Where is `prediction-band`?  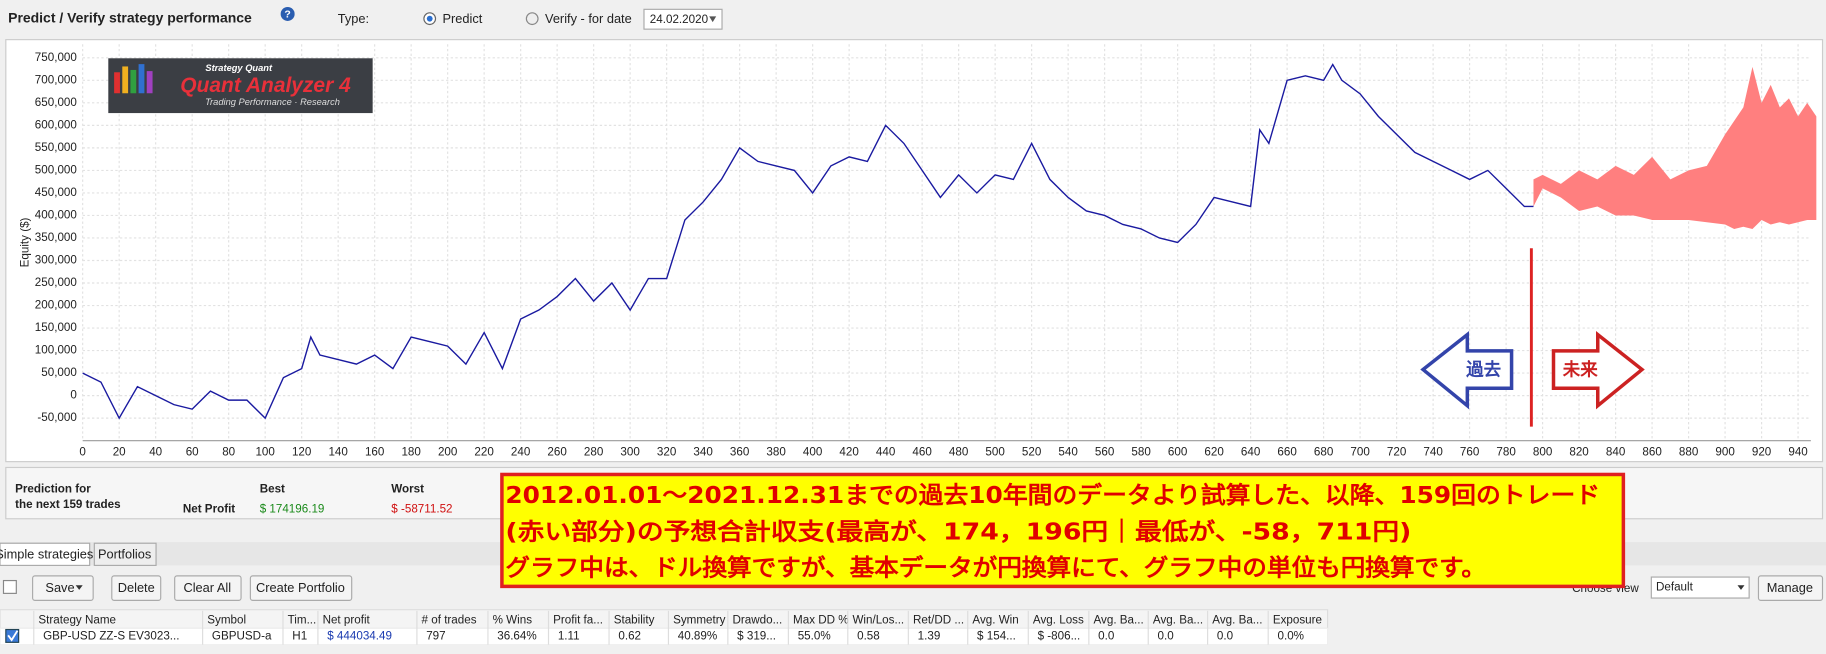
prediction-band is located at coordinates (1675, 147).